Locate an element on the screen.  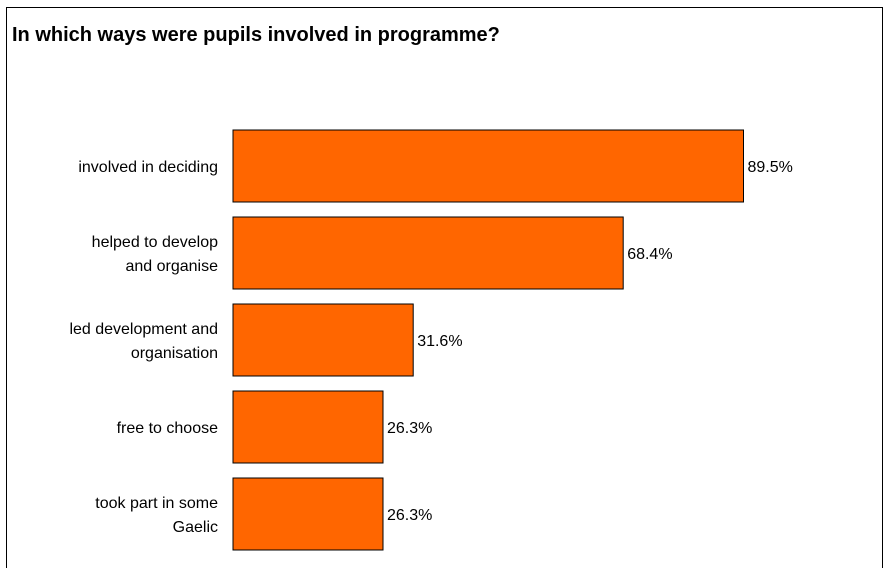
category-label-3: free to choose is located at coordinates (168, 428).